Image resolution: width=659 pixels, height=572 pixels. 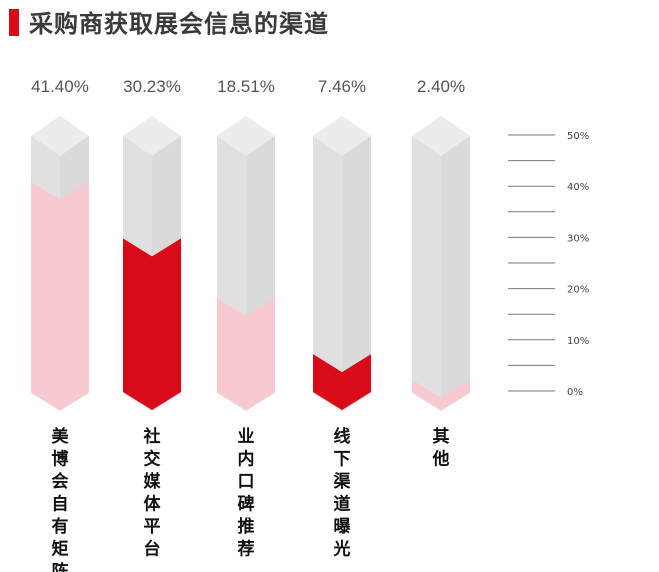 What do you see at coordinates (578, 136) in the screenshot?
I see `y-tick-label: 50%` at bounding box center [578, 136].